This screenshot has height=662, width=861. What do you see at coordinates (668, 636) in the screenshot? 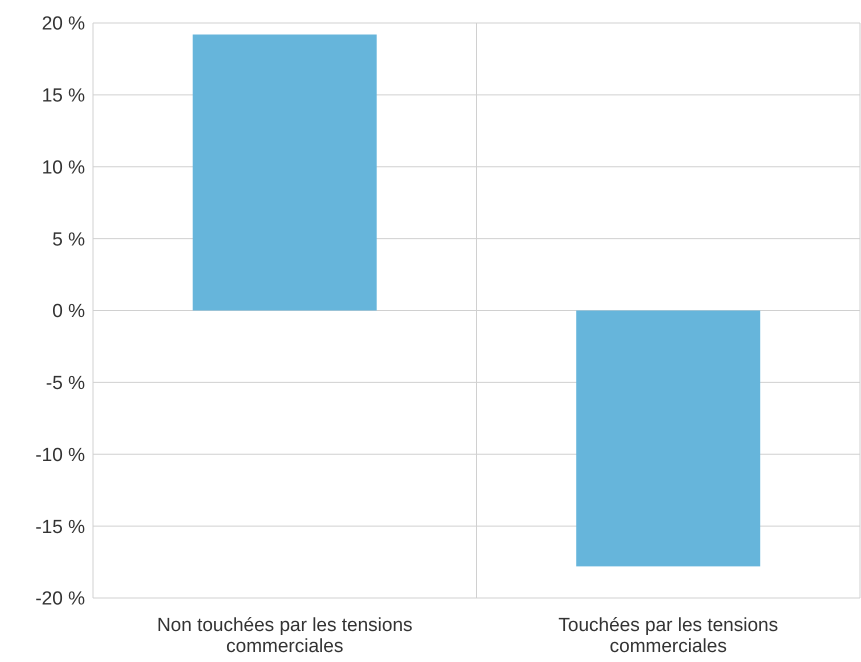
I see `x-tick-label: Touchées par les tensions commerciales` at bounding box center [668, 636].